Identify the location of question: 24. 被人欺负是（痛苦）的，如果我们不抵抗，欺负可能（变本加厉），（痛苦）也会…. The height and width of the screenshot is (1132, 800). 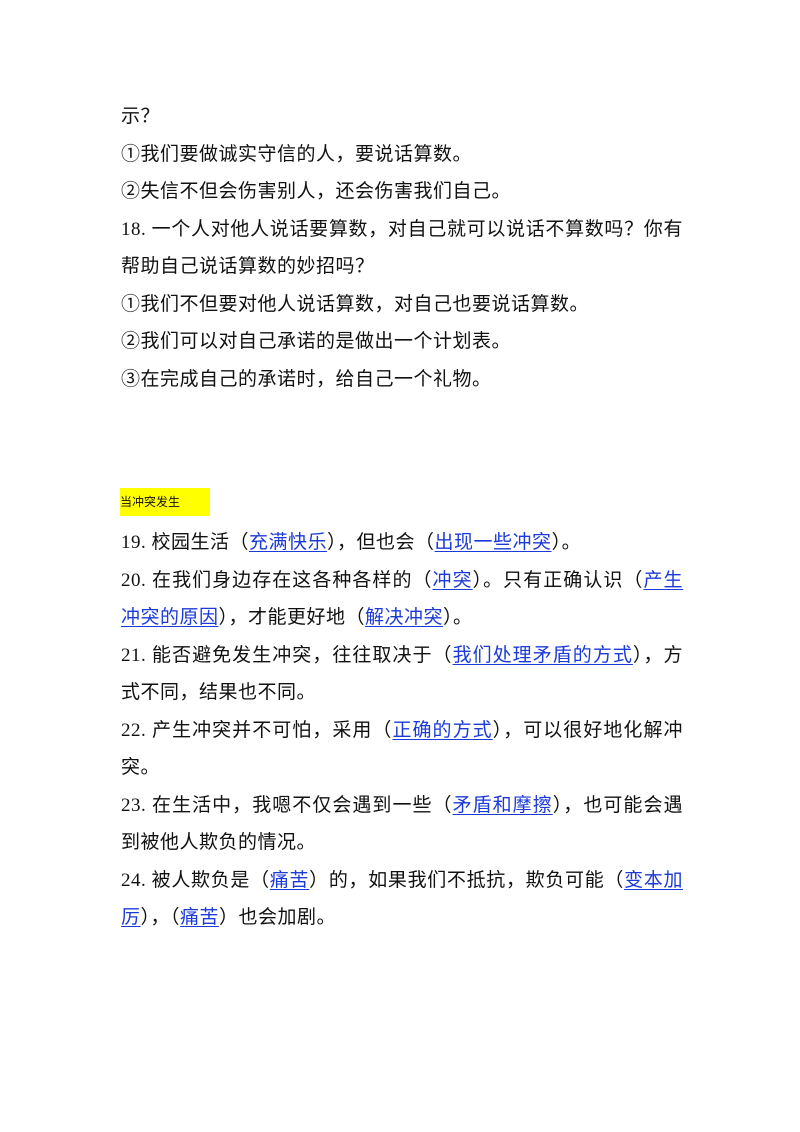
(402, 899).